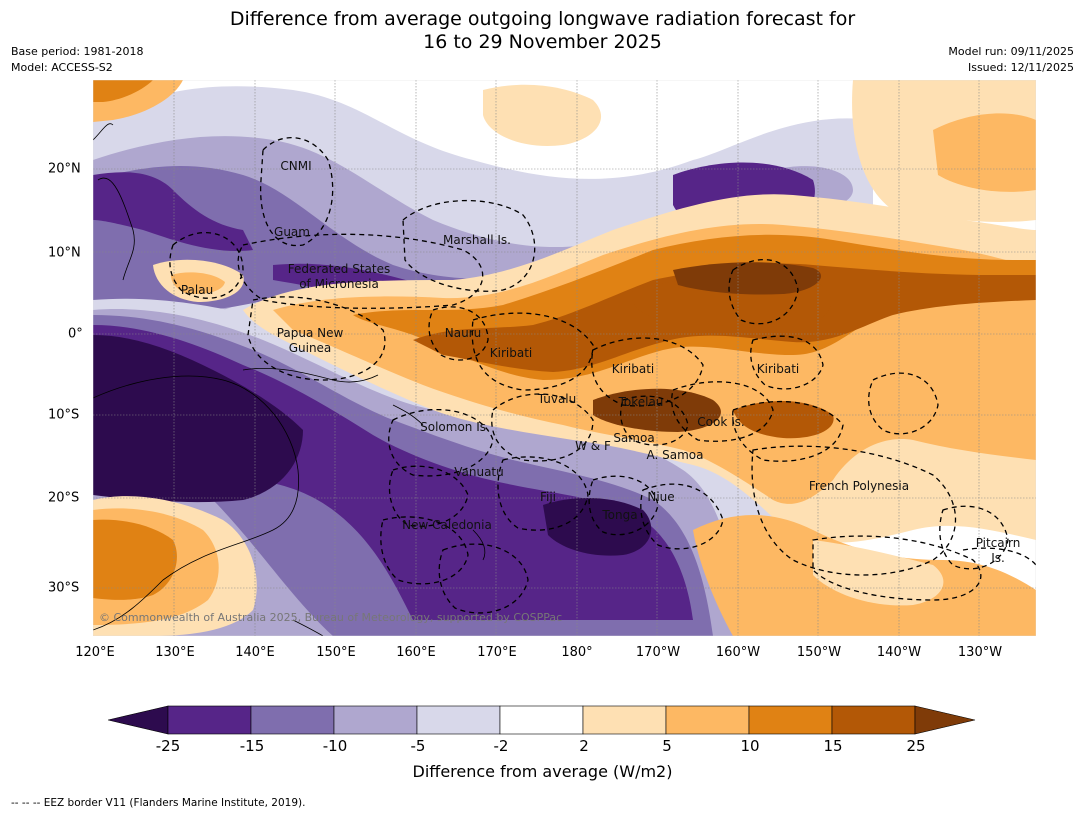  I want to click on label-tokelau: Tokelau, so click(641, 402).